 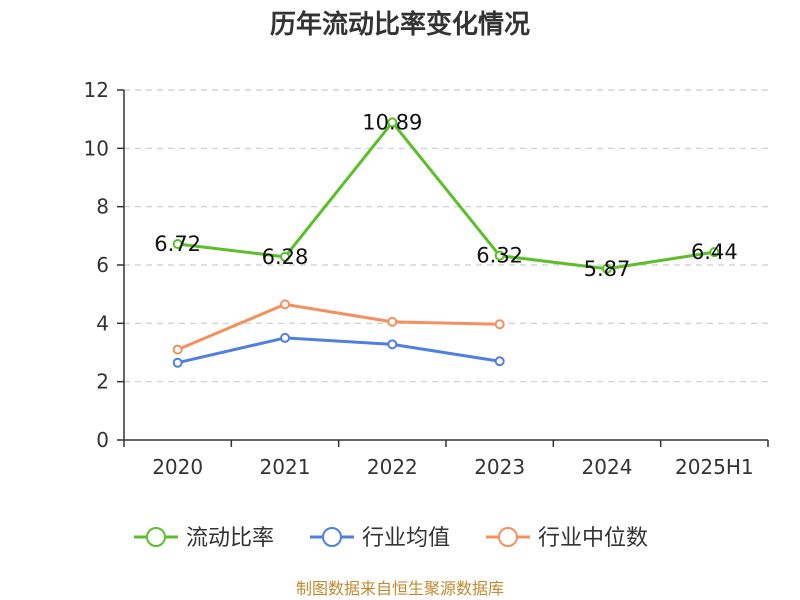 What do you see at coordinates (714, 467) in the screenshot?
I see `x-tick-label: 2025H1` at bounding box center [714, 467].